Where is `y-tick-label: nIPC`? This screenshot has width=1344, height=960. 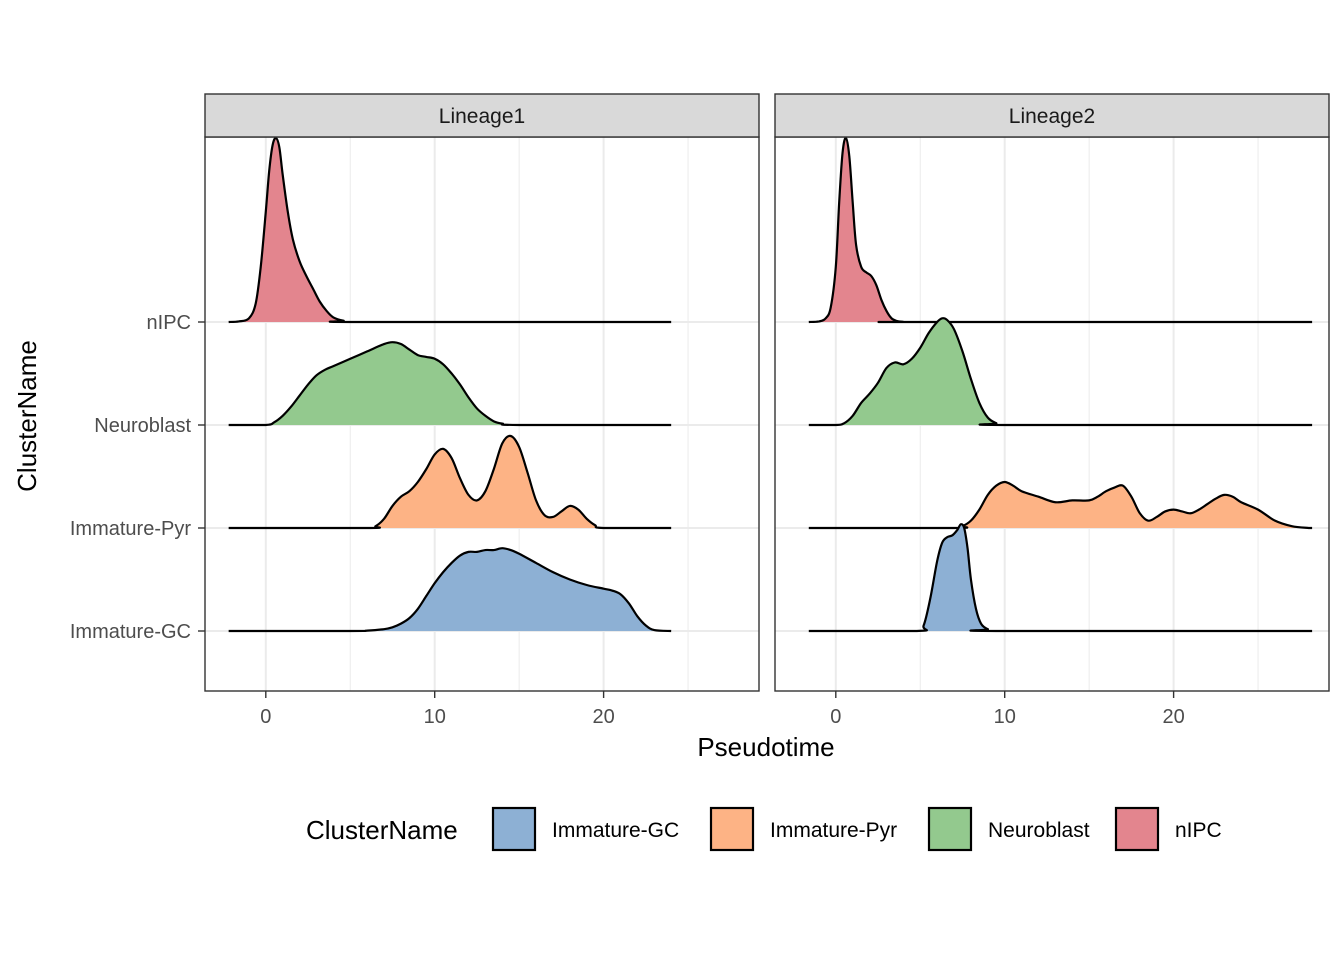 y-tick-label: nIPC is located at coordinates (169, 323).